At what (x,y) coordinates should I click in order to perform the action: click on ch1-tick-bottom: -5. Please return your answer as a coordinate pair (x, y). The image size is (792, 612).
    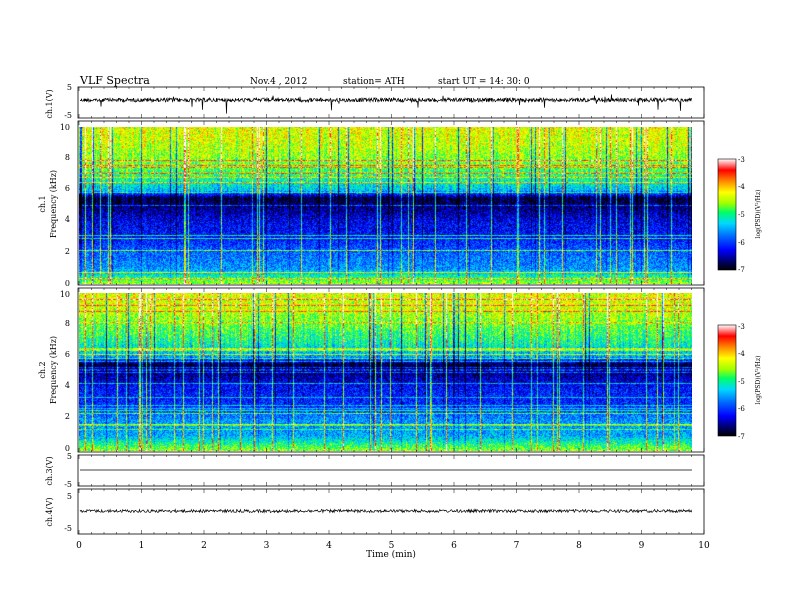
    Looking at the image, I should click on (68, 115).